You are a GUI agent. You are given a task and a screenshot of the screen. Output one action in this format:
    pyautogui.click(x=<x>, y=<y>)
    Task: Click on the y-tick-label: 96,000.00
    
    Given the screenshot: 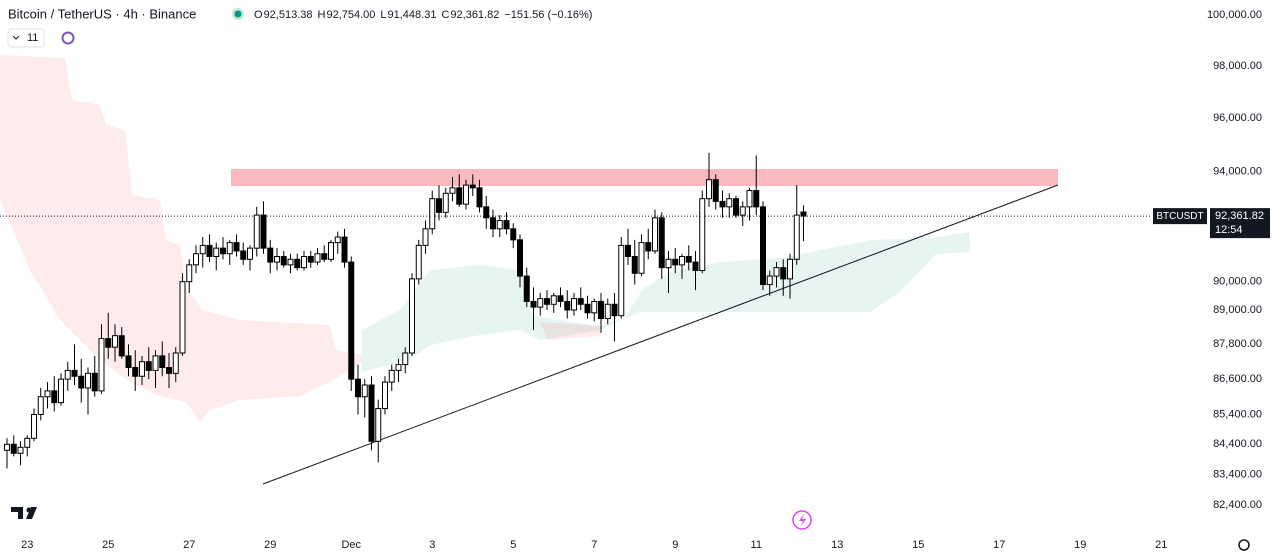 What is the action you would take?
    pyautogui.click(x=1237, y=118)
    